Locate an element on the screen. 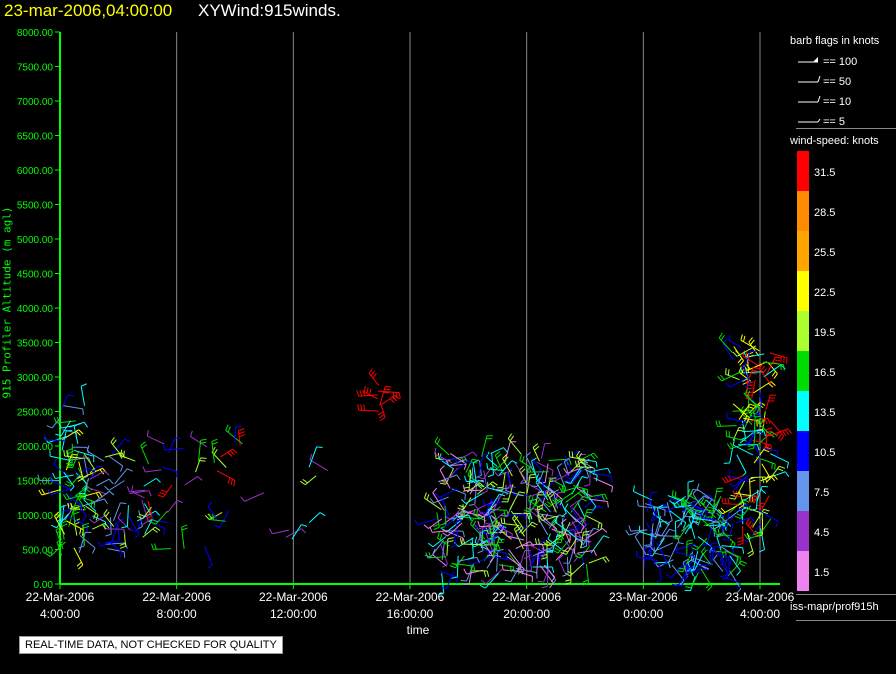 The width and height of the screenshot is (896, 674). y-tick-label: 1500.00 is located at coordinates (35, 482).